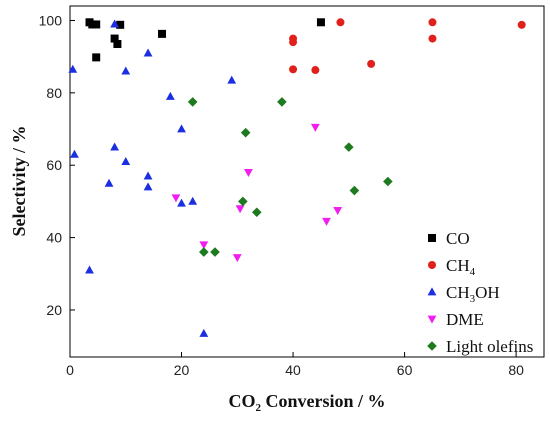  I want to click on series-ch4, so click(407, 46).